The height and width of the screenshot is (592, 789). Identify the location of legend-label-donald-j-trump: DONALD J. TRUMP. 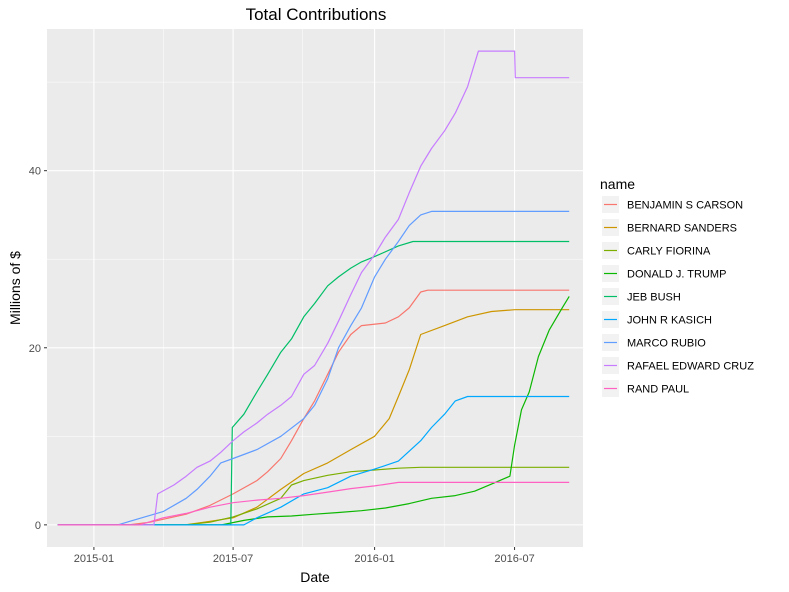
(676, 275).